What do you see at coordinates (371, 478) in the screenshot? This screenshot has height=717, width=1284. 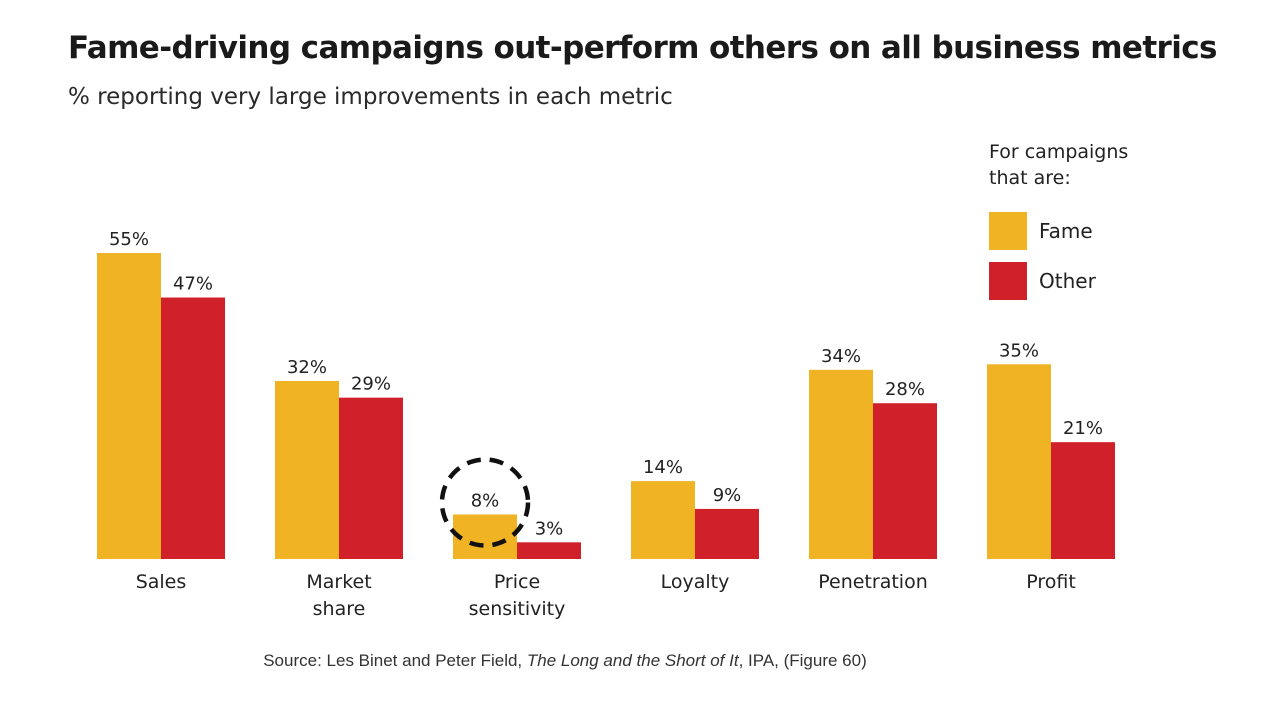 I see `bar-market-share-other` at bounding box center [371, 478].